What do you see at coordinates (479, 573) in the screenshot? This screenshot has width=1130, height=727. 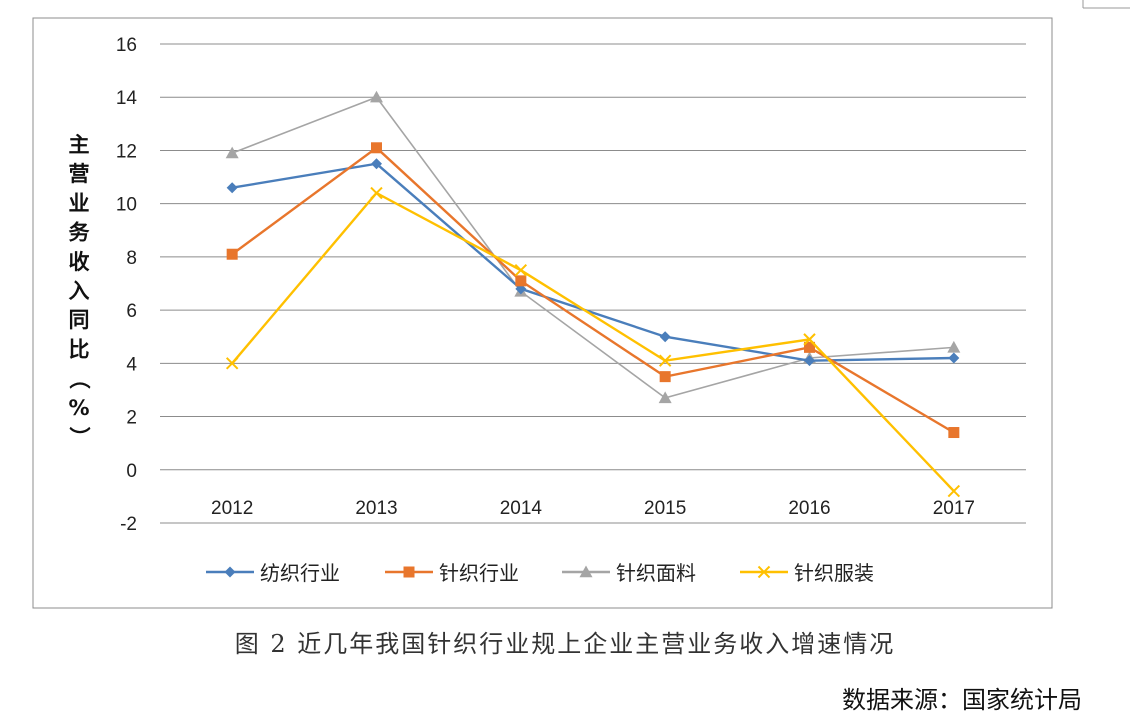 I see `legend-label: 针织行业` at bounding box center [479, 573].